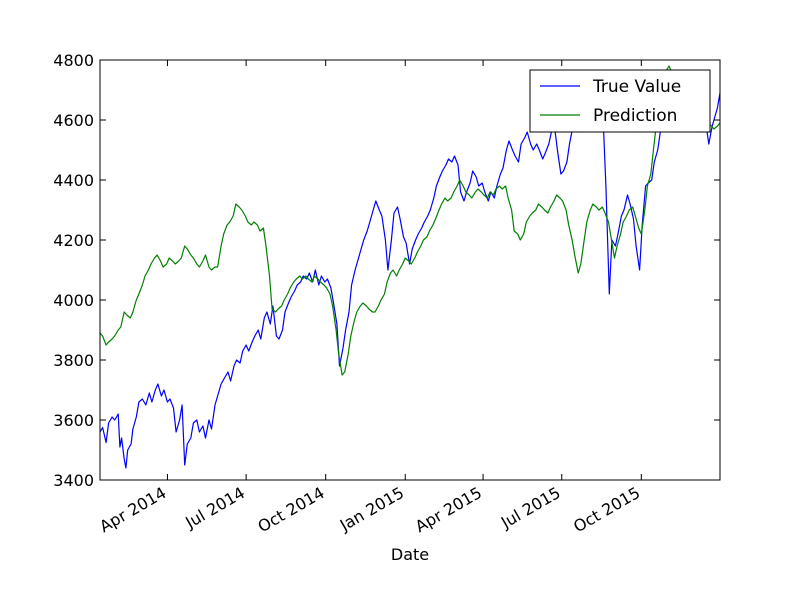 This screenshot has height=600, width=800. I want to click on y-tick-label: 4400, so click(73, 180).